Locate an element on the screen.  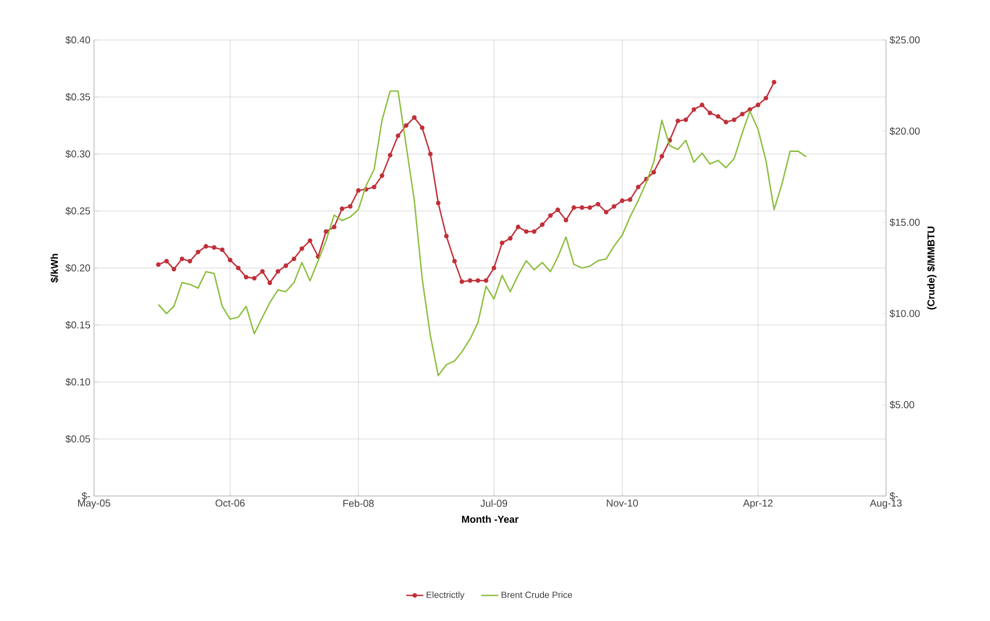
y2-tick-label: $25.00 is located at coordinates (905, 40).